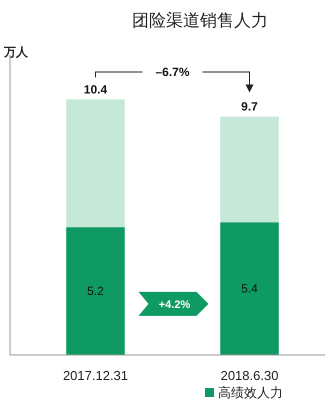  Describe the element at coordinates (172, 72) in the screenshot. I see `annotation: –6.7%` at that location.